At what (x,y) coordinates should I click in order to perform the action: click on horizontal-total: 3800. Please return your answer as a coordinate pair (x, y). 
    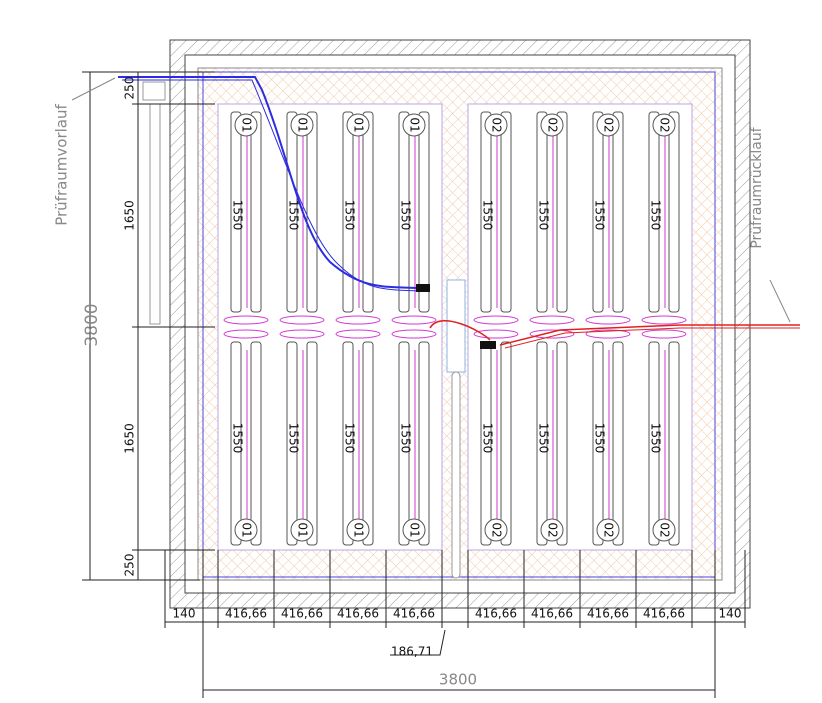
    Looking at the image, I should click on (458, 680).